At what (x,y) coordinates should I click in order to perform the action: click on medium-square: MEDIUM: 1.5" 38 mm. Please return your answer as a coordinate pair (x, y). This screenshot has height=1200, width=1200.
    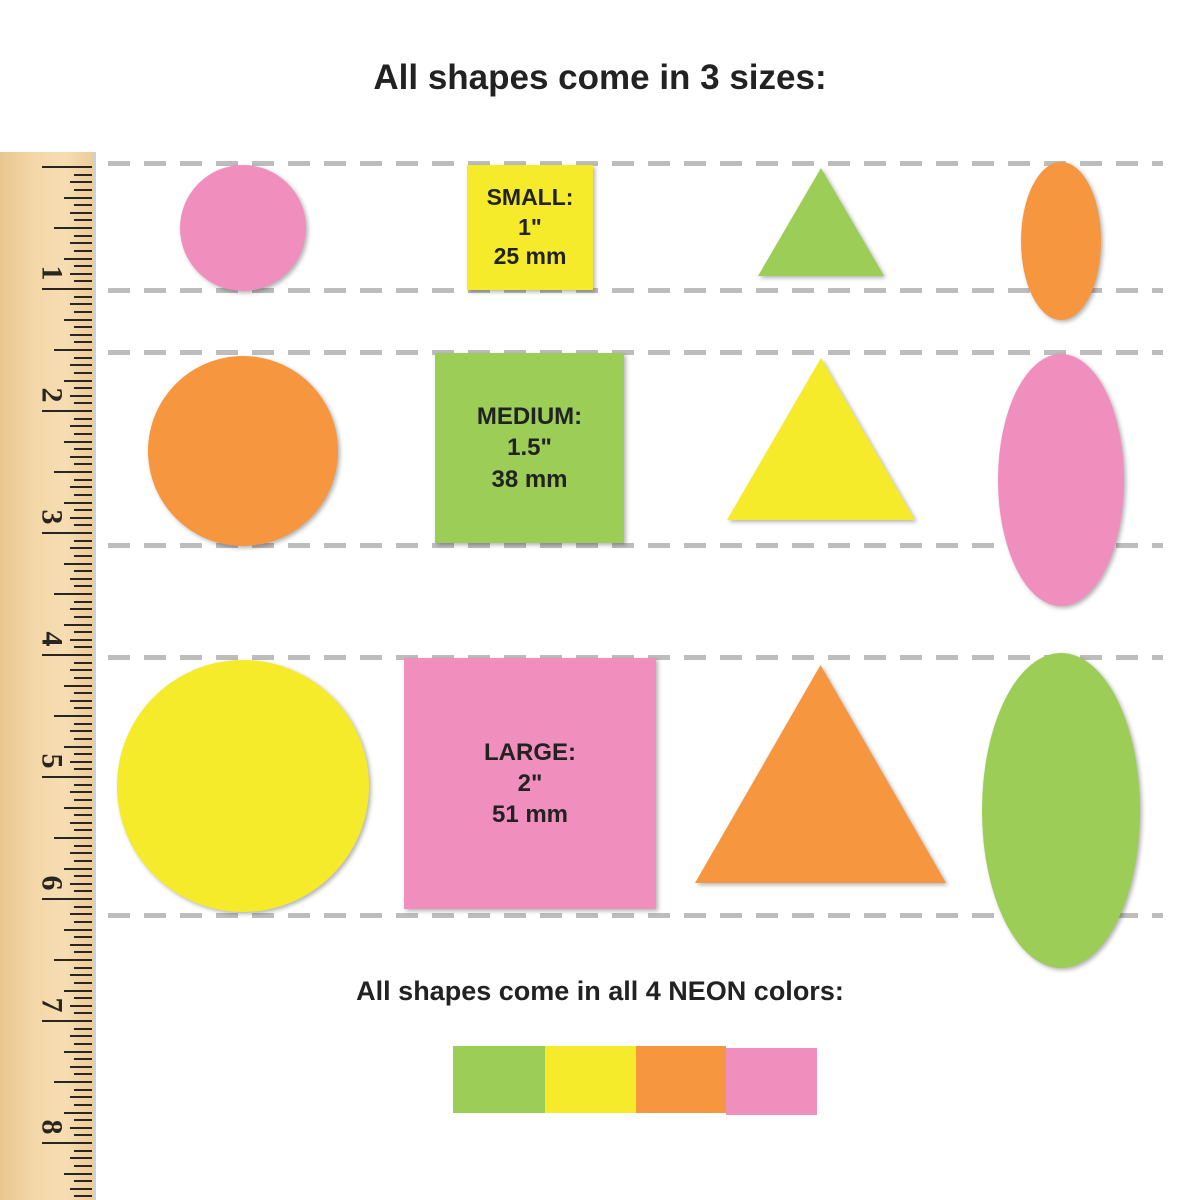
    Looking at the image, I should click on (529, 448).